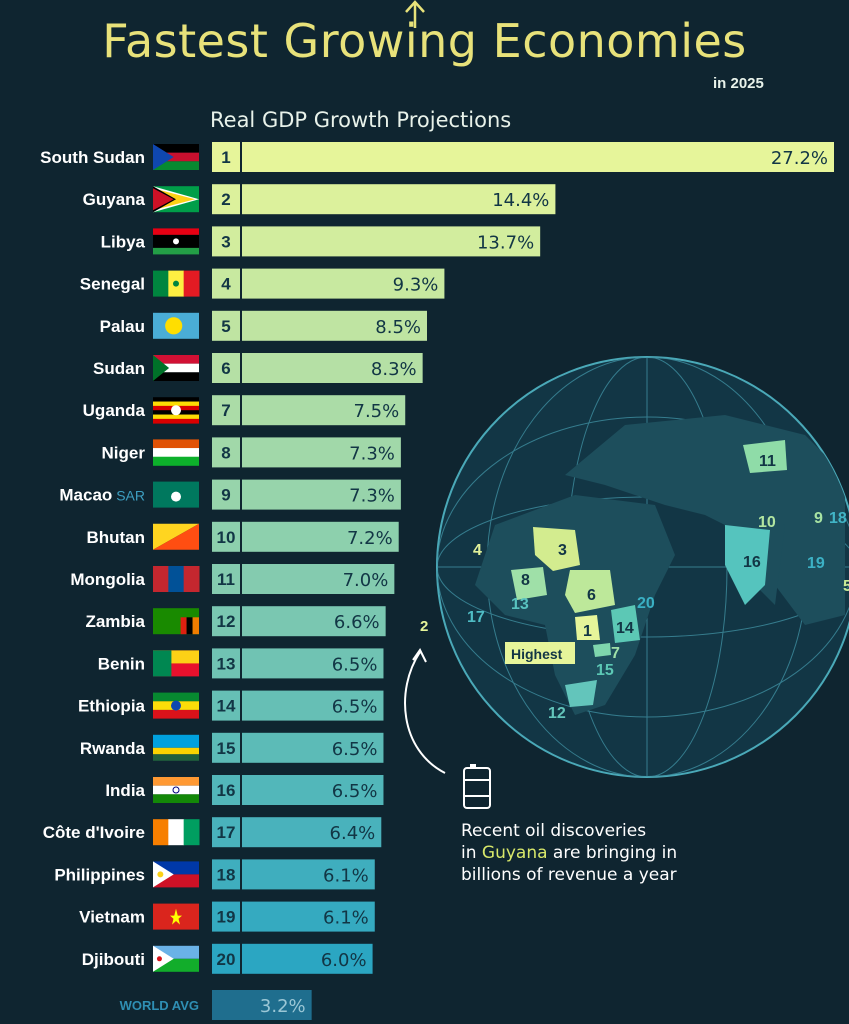 The image size is (849, 1024). What do you see at coordinates (226, 748) in the screenshot?
I see `rank-label: 15` at bounding box center [226, 748].